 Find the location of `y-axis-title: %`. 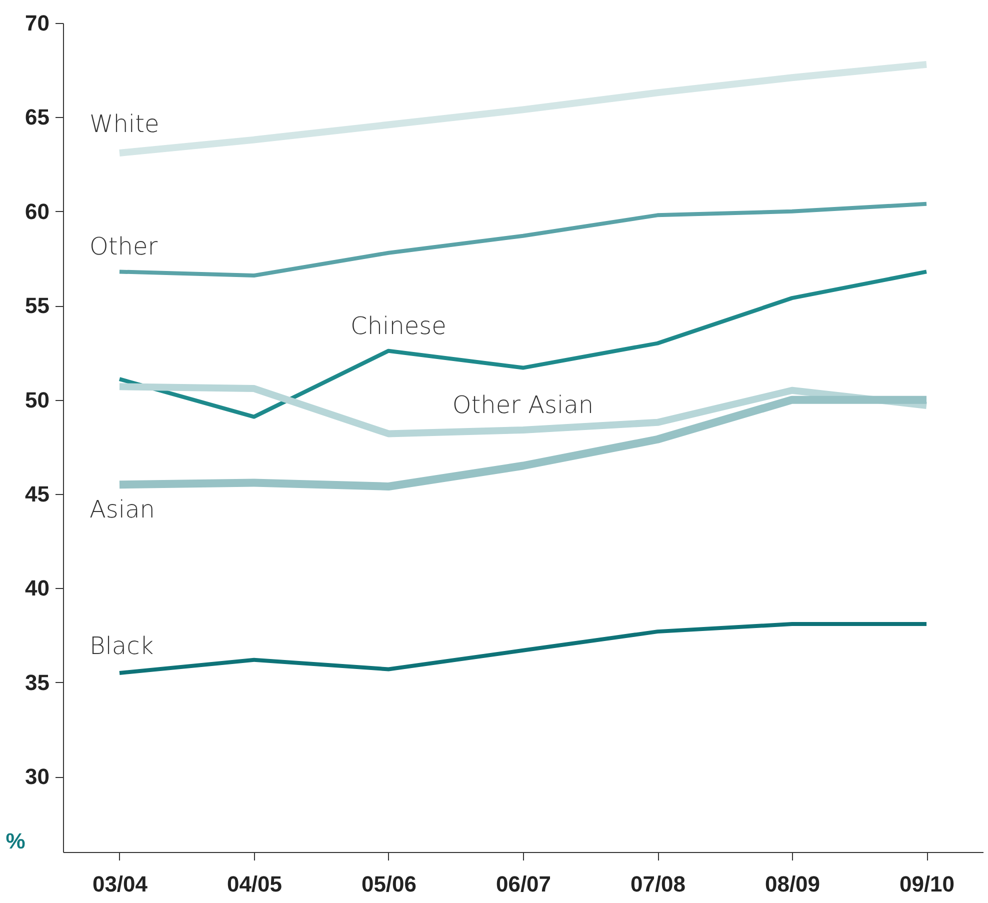

y-axis-title: % is located at coordinates (16, 841).